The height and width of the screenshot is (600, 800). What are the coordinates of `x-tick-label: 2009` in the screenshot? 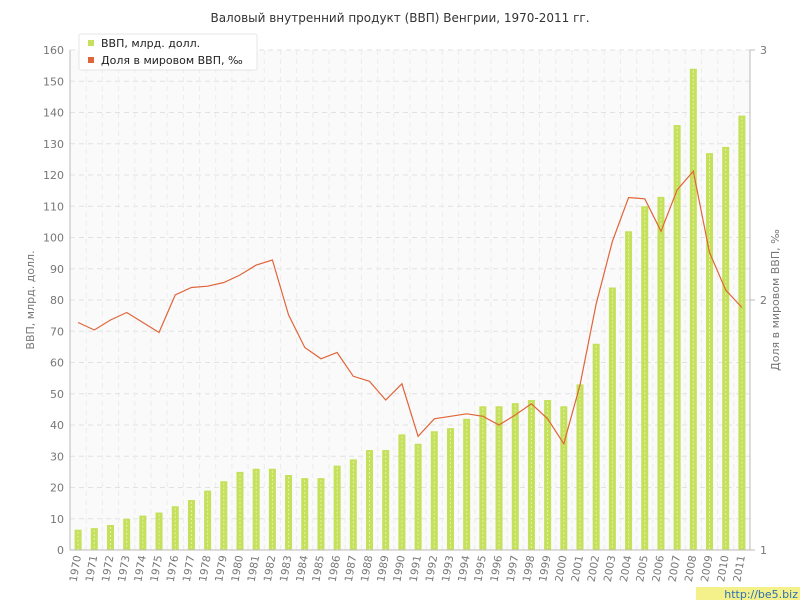 It's located at (707, 568).